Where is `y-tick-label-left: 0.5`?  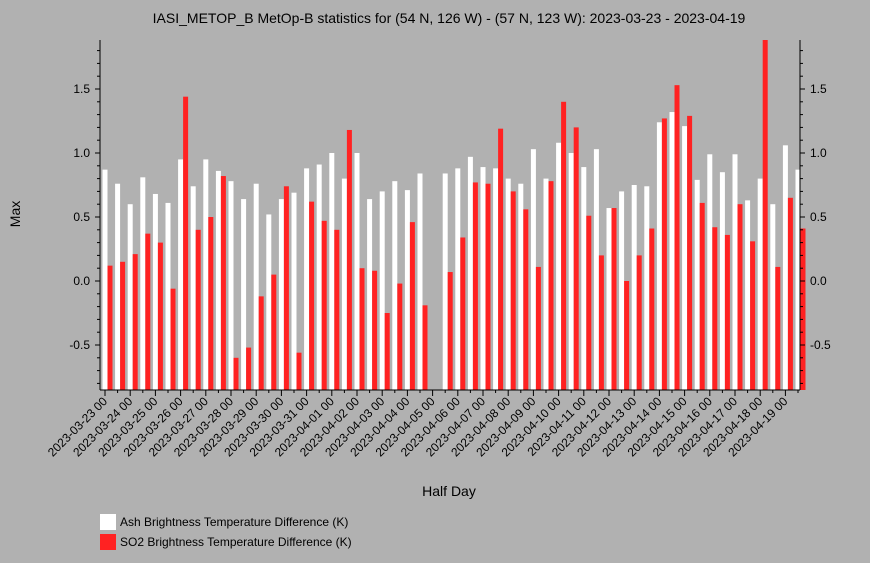
y-tick-label-left: 0.5 is located at coordinates (81, 217).